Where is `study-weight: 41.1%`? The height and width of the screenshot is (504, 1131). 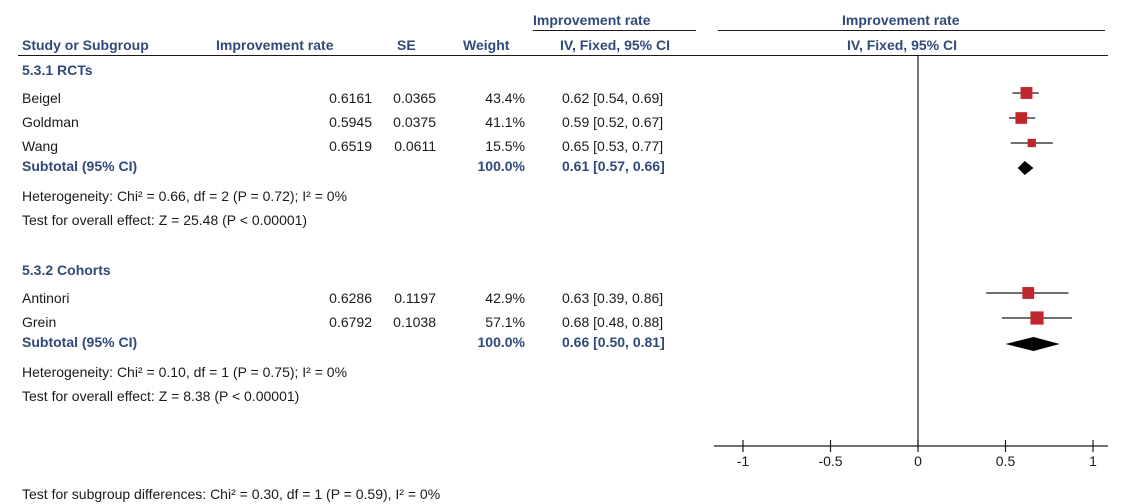
study-weight: 41.1% is located at coordinates (505, 122).